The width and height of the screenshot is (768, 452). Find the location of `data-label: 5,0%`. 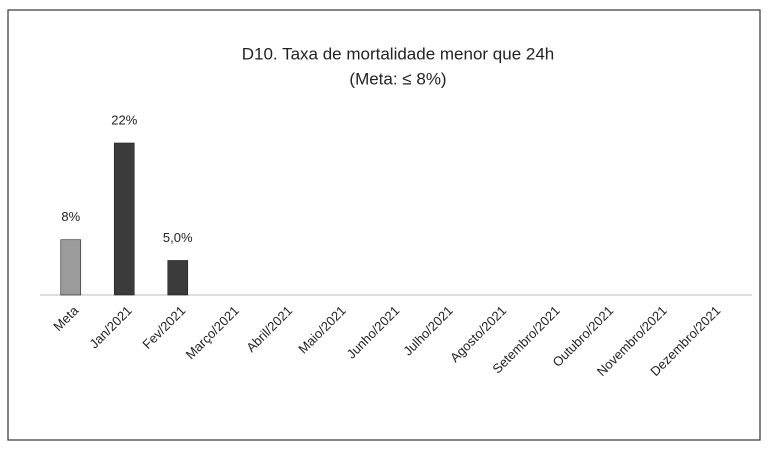

data-label: 5,0% is located at coordinates (178, 237).